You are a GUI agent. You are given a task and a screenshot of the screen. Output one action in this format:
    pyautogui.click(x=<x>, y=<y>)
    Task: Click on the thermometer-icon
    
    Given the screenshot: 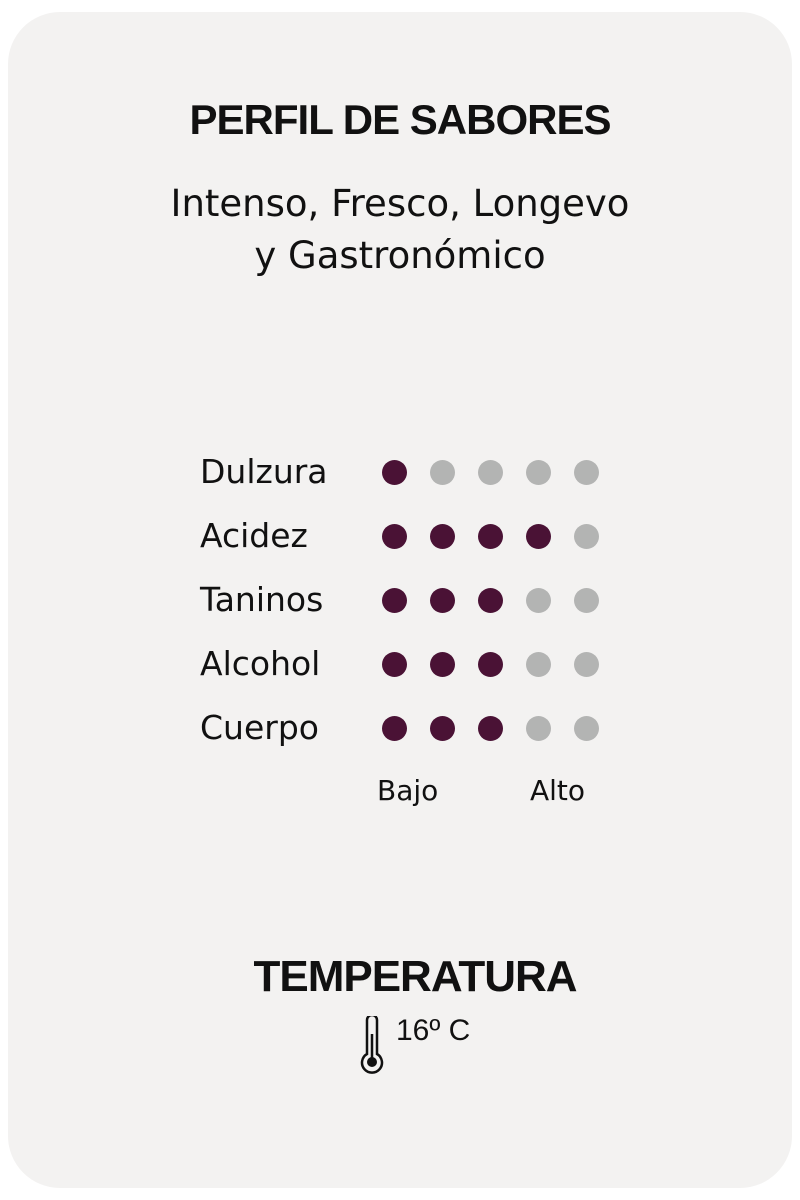 What is the action you would take?
    pyautogui.click(x=372, y=1045)
    